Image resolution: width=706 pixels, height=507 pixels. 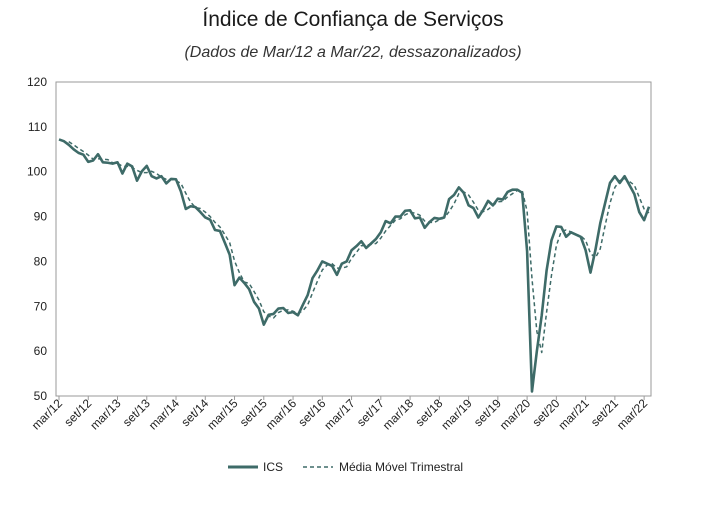 I want to click on x-tick-label: mar/19, so click(x=456, y=414).